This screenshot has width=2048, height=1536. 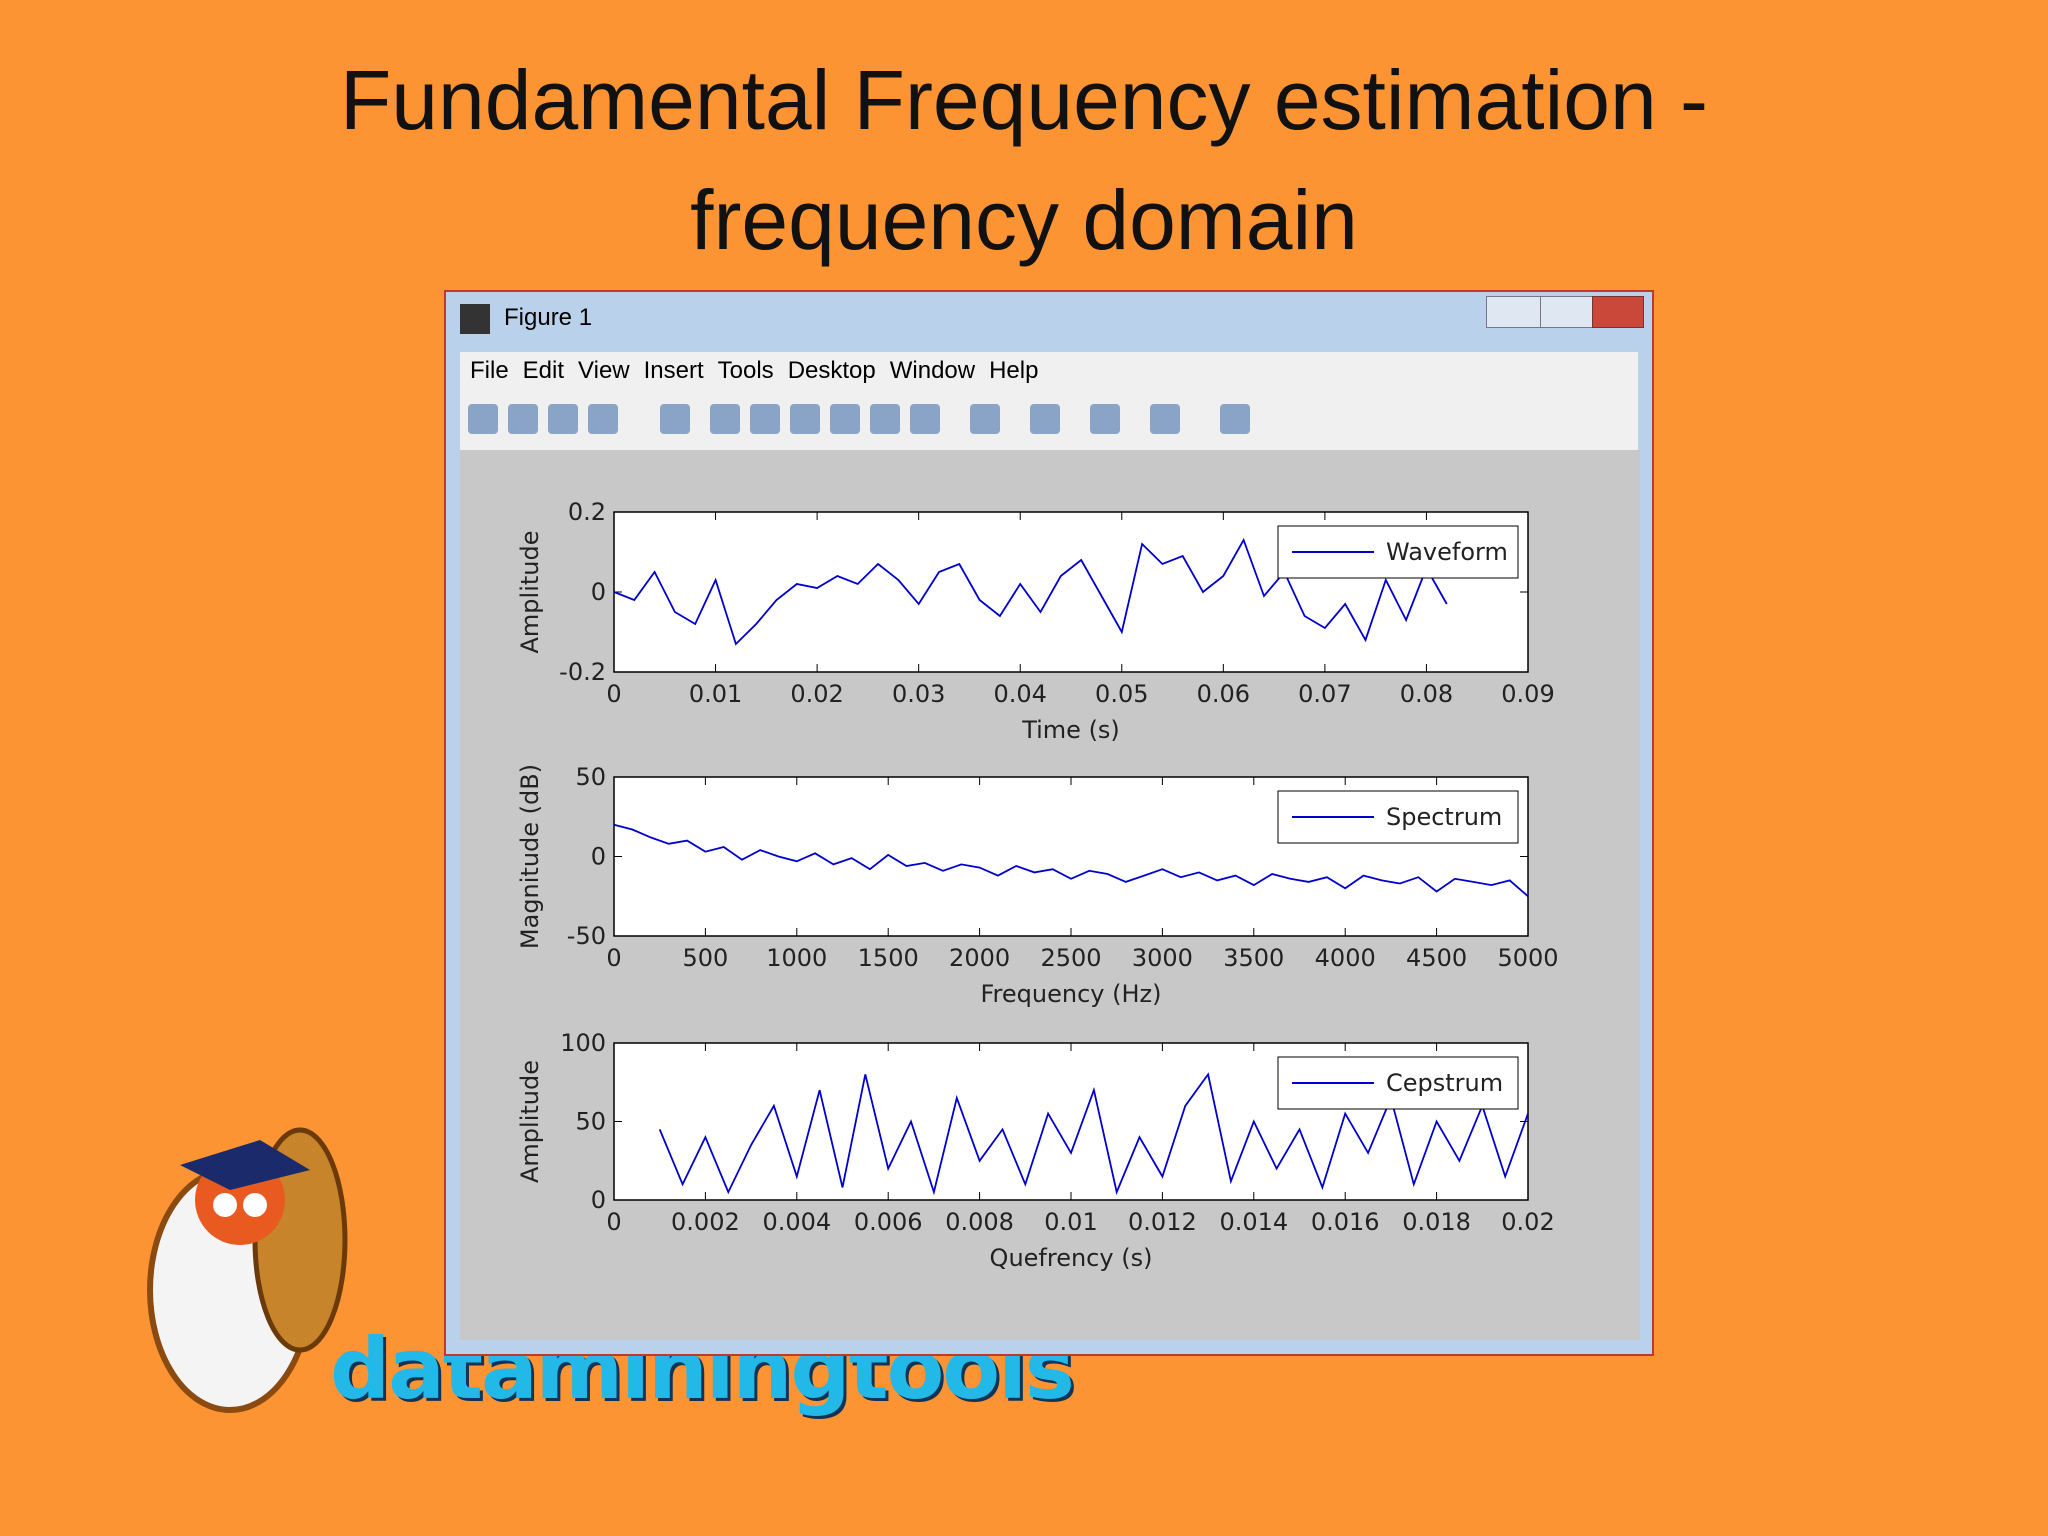 What do you see at coordinates (1345, 1222) in the screenshot?
I see `x-tick-label: 0.016` at bounding box center [1345, 1222].